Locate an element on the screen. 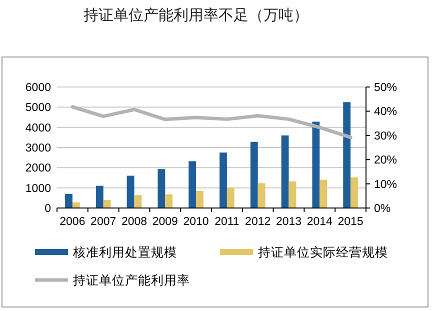 The height and width of the screenshot is (311, 432). y-tick-label: 1000 is located at coordinates (38, 188).